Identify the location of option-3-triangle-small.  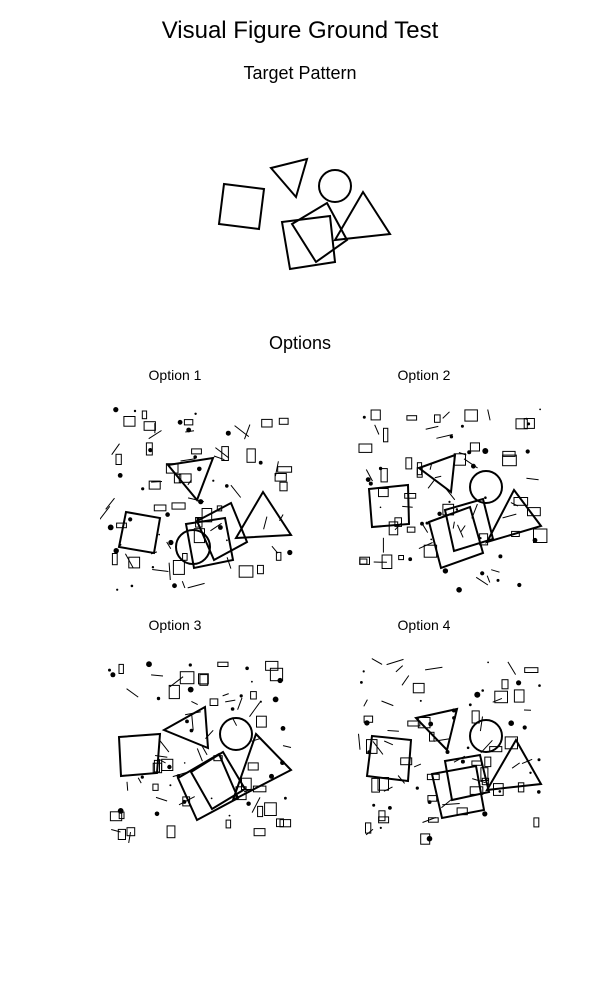
(185, 727).